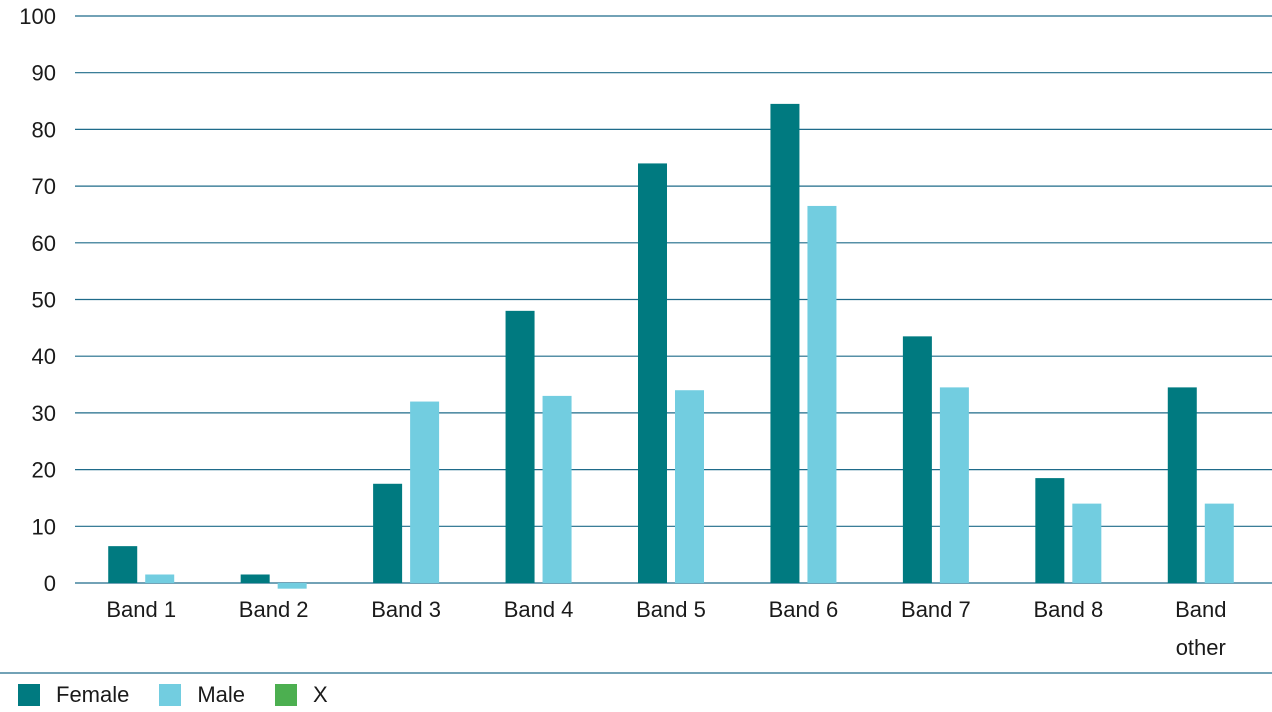  Describe the element at coordinates (29, 695) in the screenshot. I see `legend-swatch-female` at that location.